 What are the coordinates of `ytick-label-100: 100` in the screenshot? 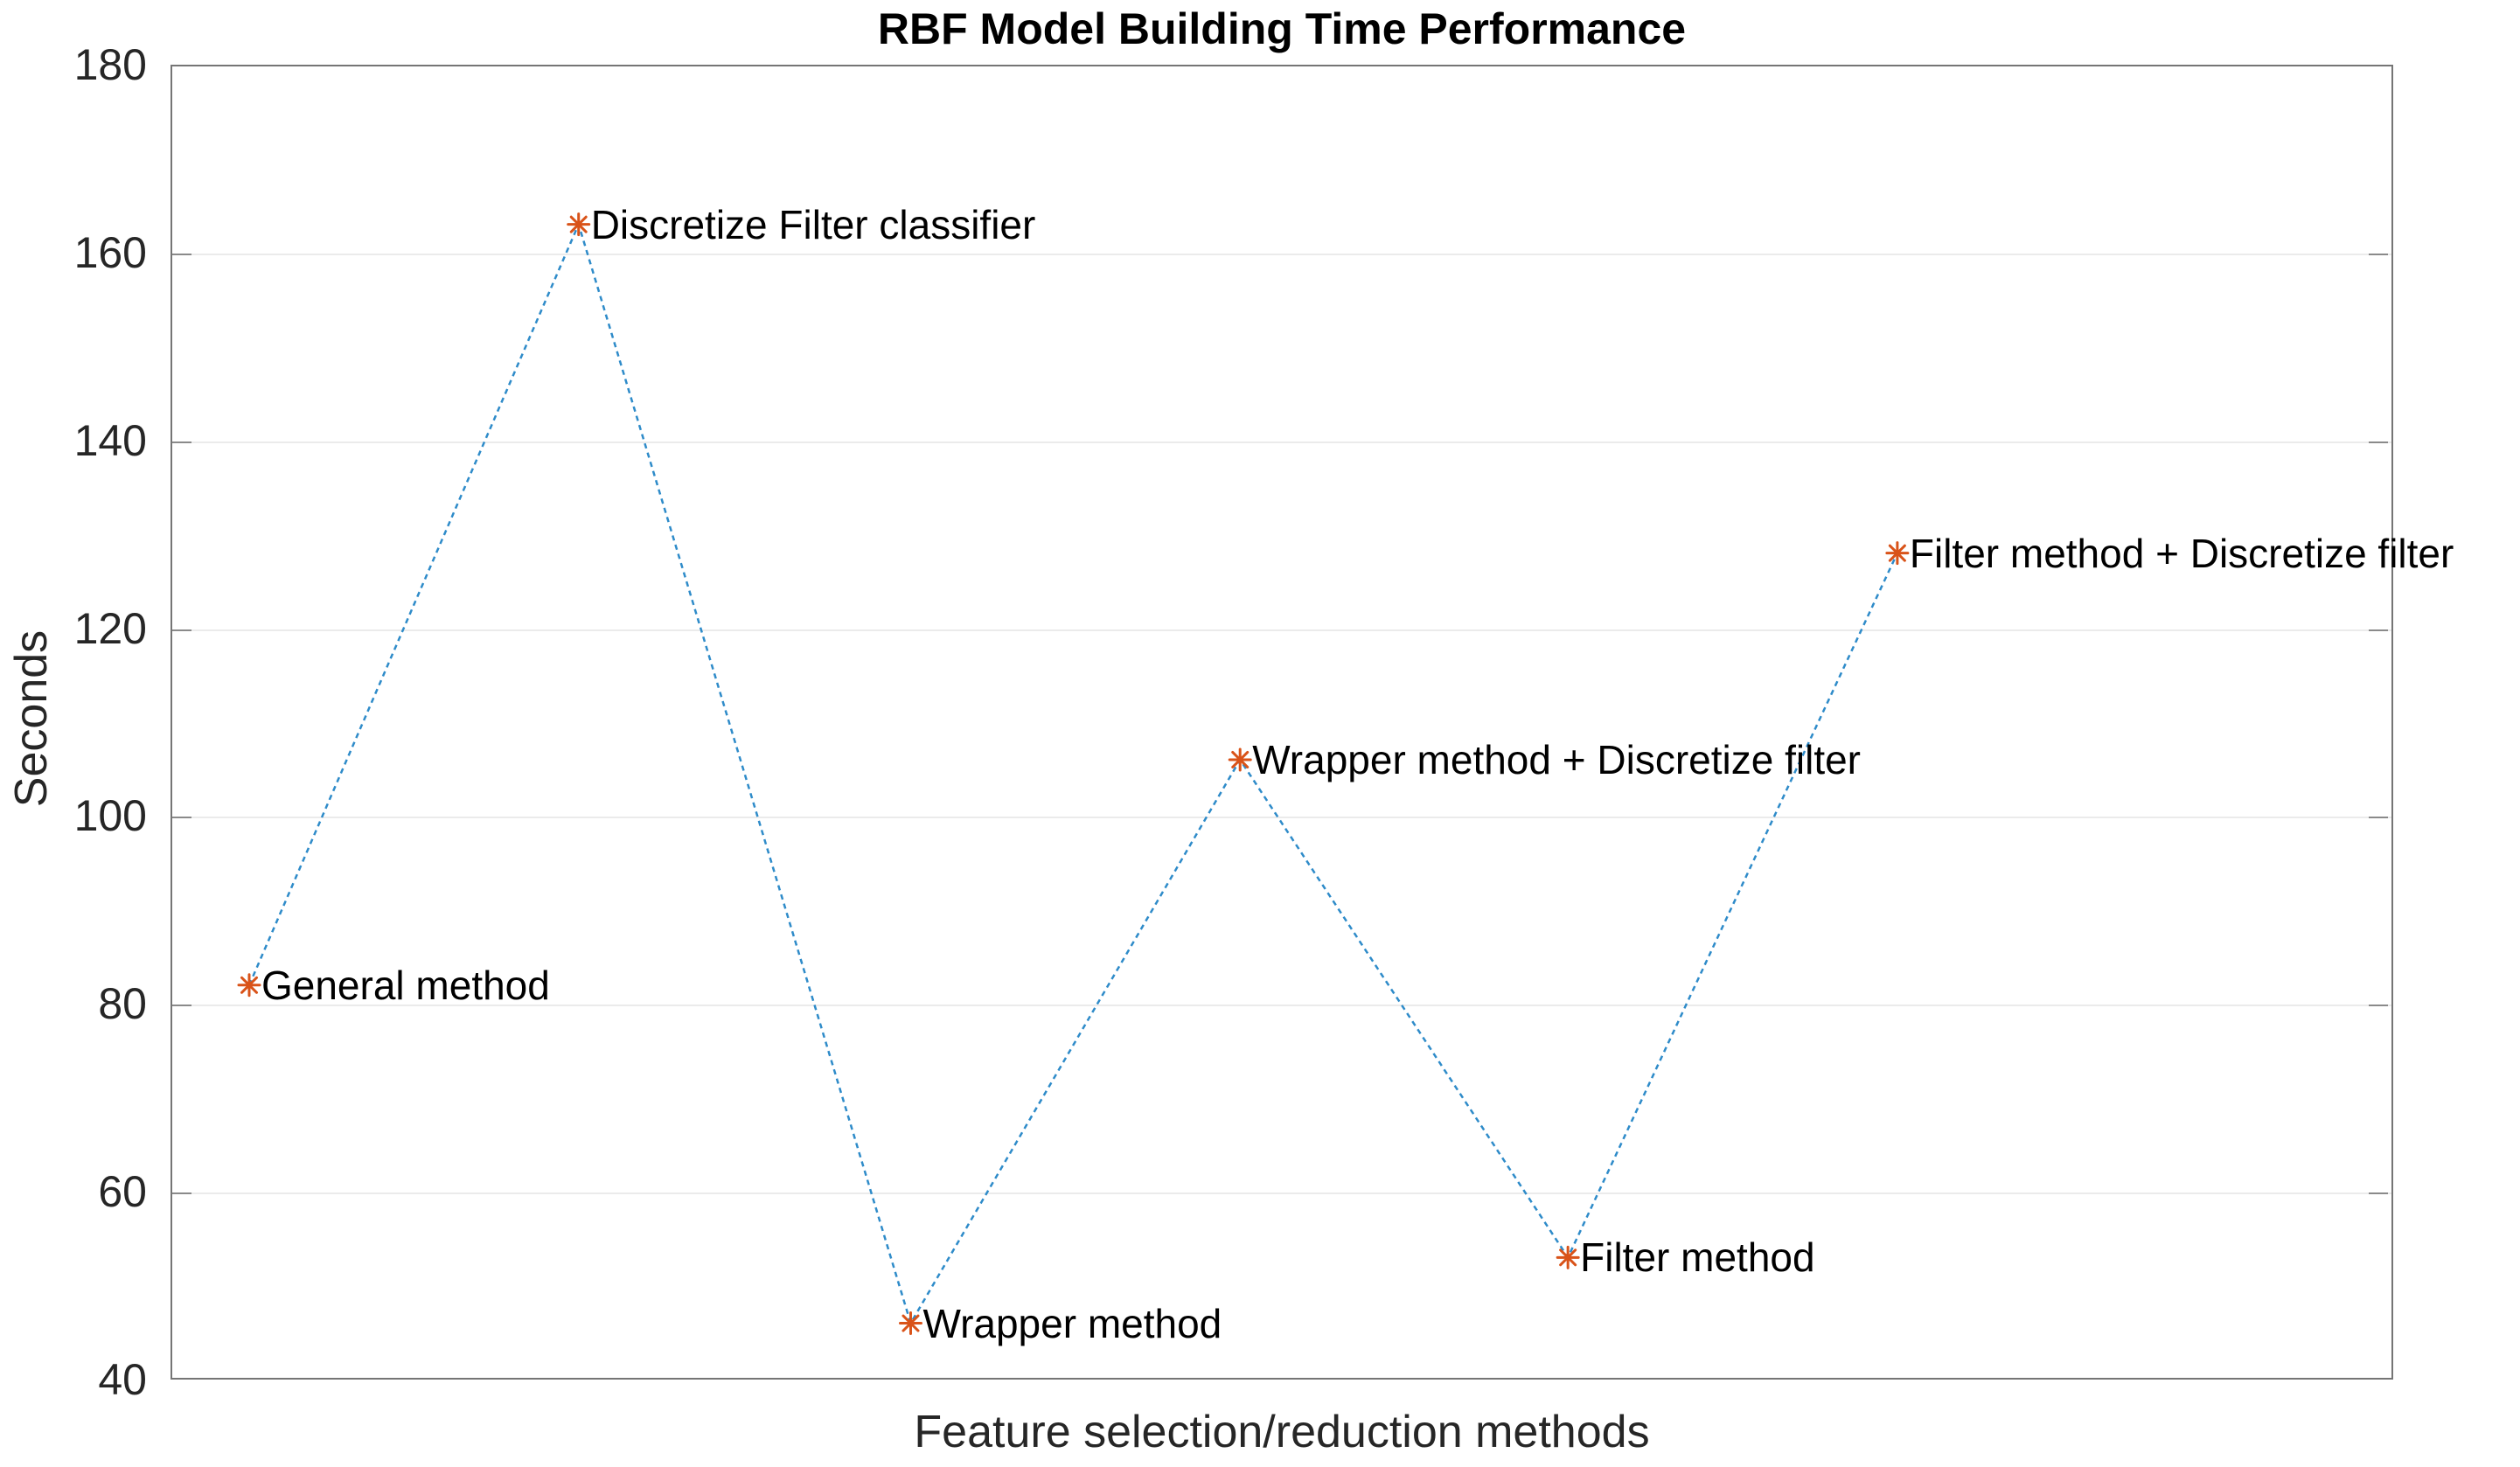 It's located at (110, 816).